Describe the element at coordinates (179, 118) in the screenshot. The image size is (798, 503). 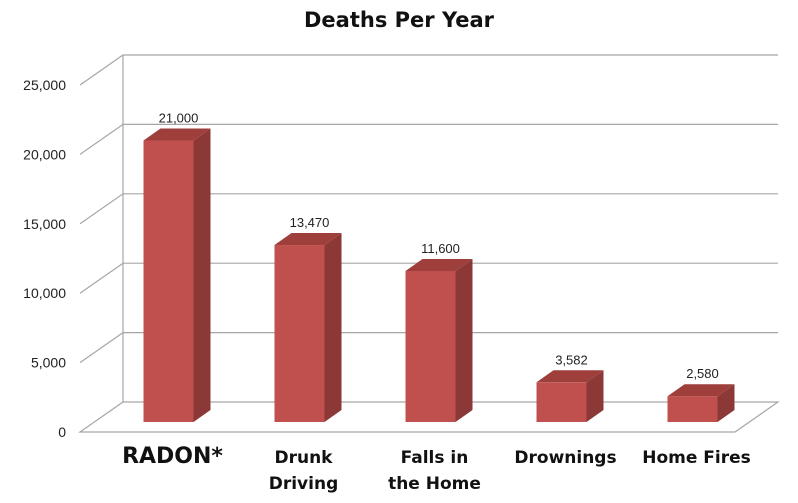
I see `data-label: 21,000` at that location.